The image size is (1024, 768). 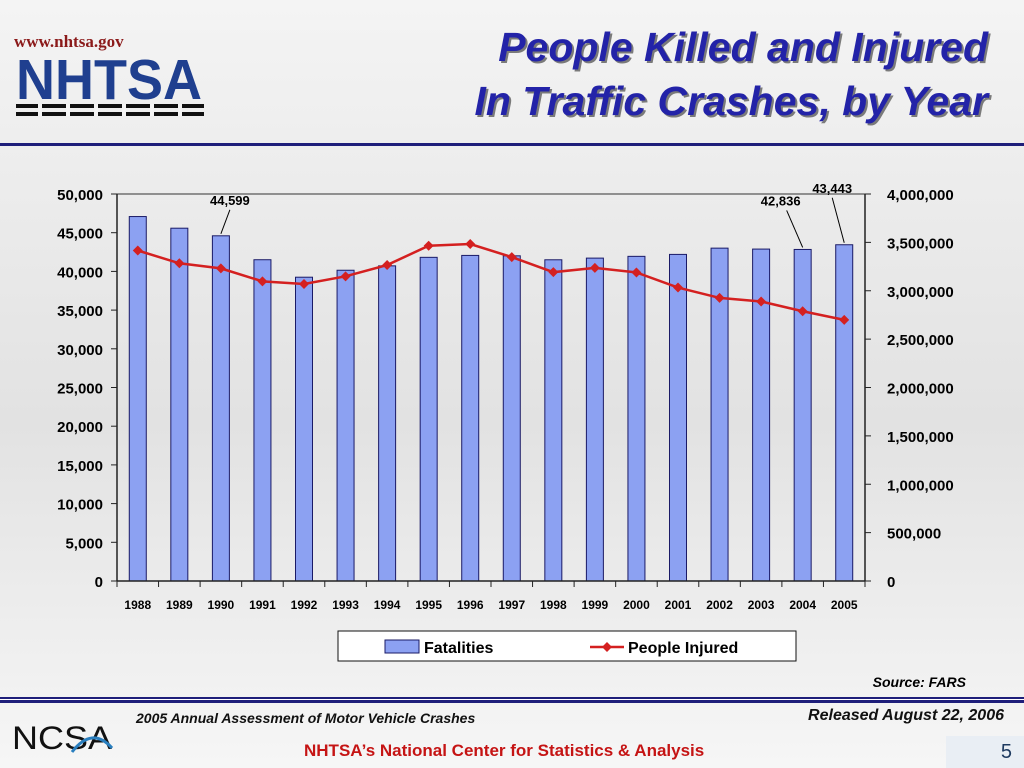 I want to click on injured-point-2002, so click(x=719, y=297).